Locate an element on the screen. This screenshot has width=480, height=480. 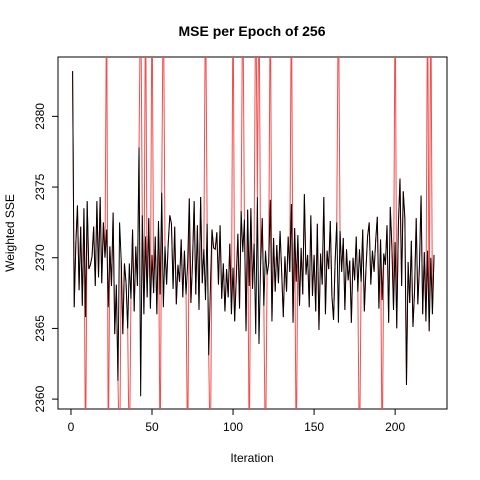
y-tick-label: 2375 is located at coordinates (40, 186).